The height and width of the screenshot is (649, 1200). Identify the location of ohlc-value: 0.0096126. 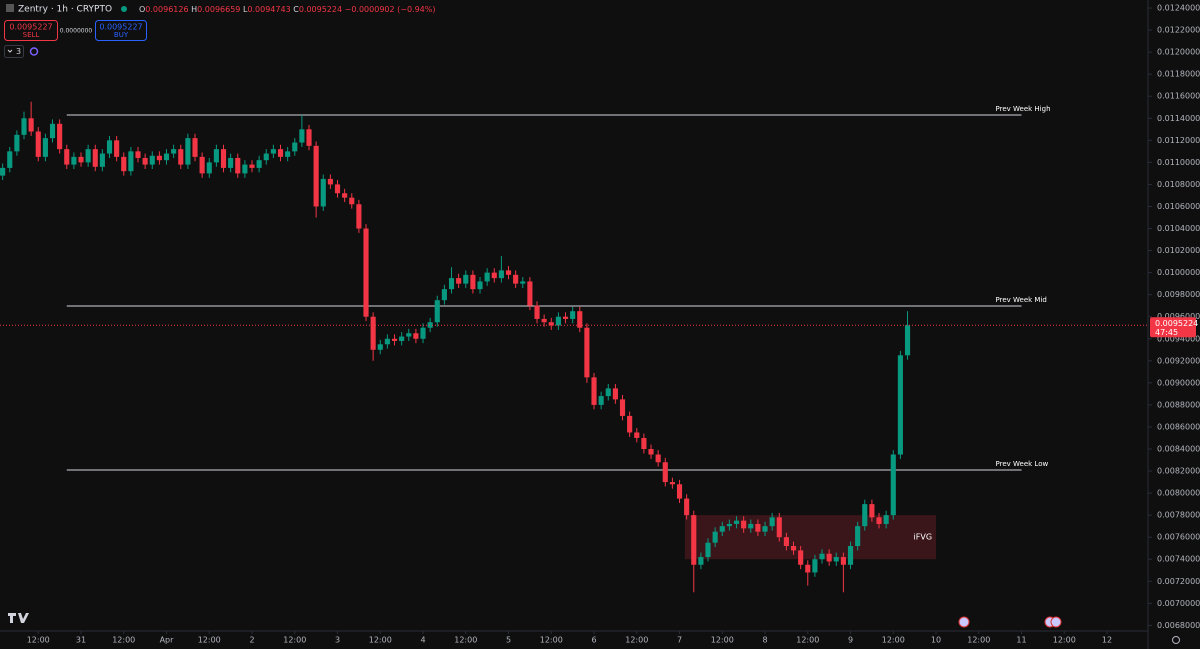
(166, 9).